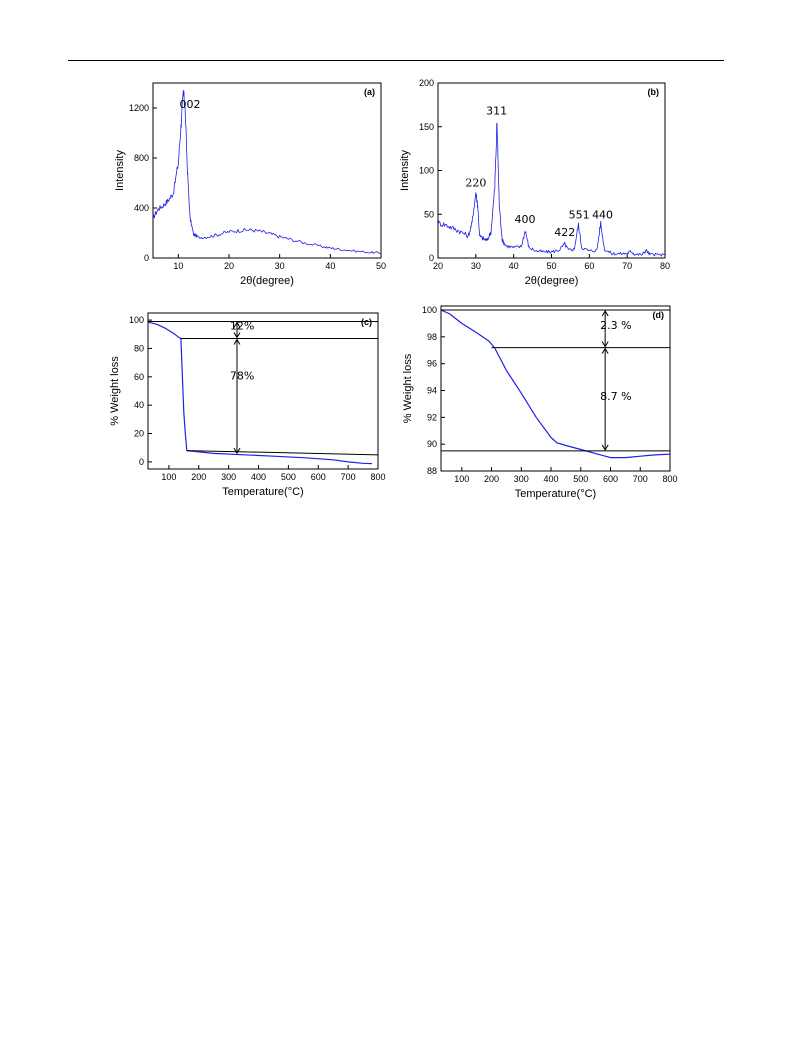  I want to click on y-tick-label: 50, so click(429, 214).